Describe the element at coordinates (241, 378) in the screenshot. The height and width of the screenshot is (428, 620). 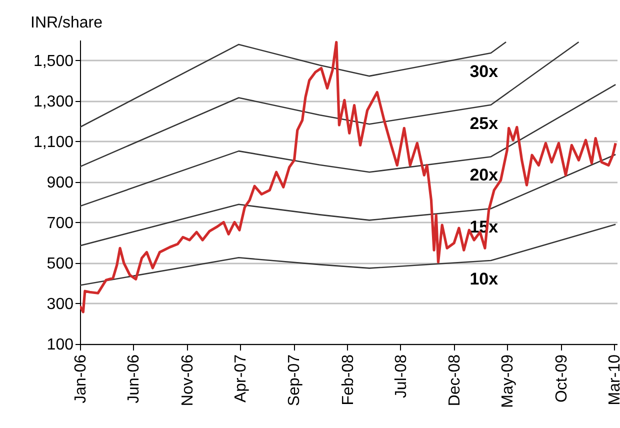
I see `x-tick-label: Apr-07` at that location.